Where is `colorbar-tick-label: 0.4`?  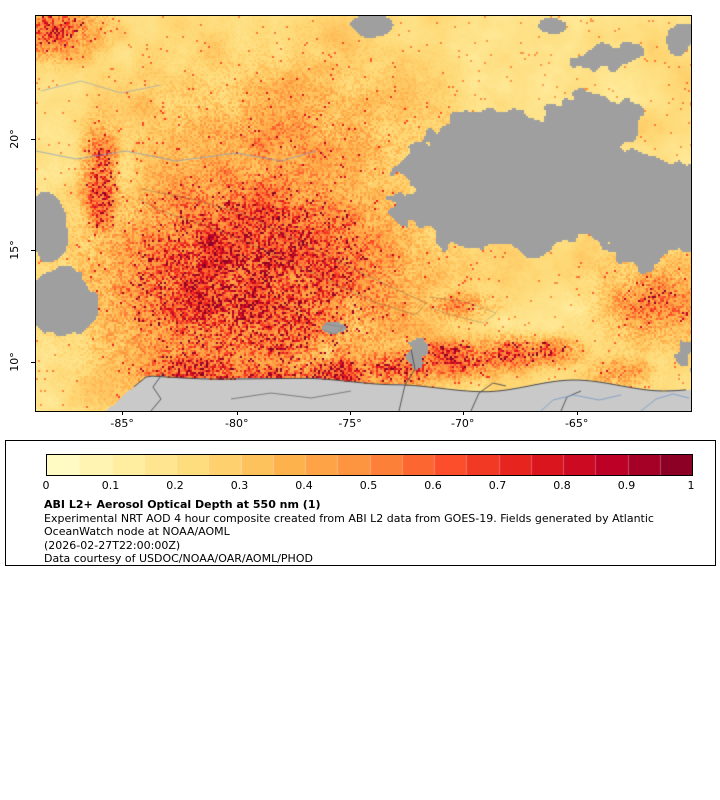
colorbar-tick-label: 0.4 is located at coordinates (304, 485).